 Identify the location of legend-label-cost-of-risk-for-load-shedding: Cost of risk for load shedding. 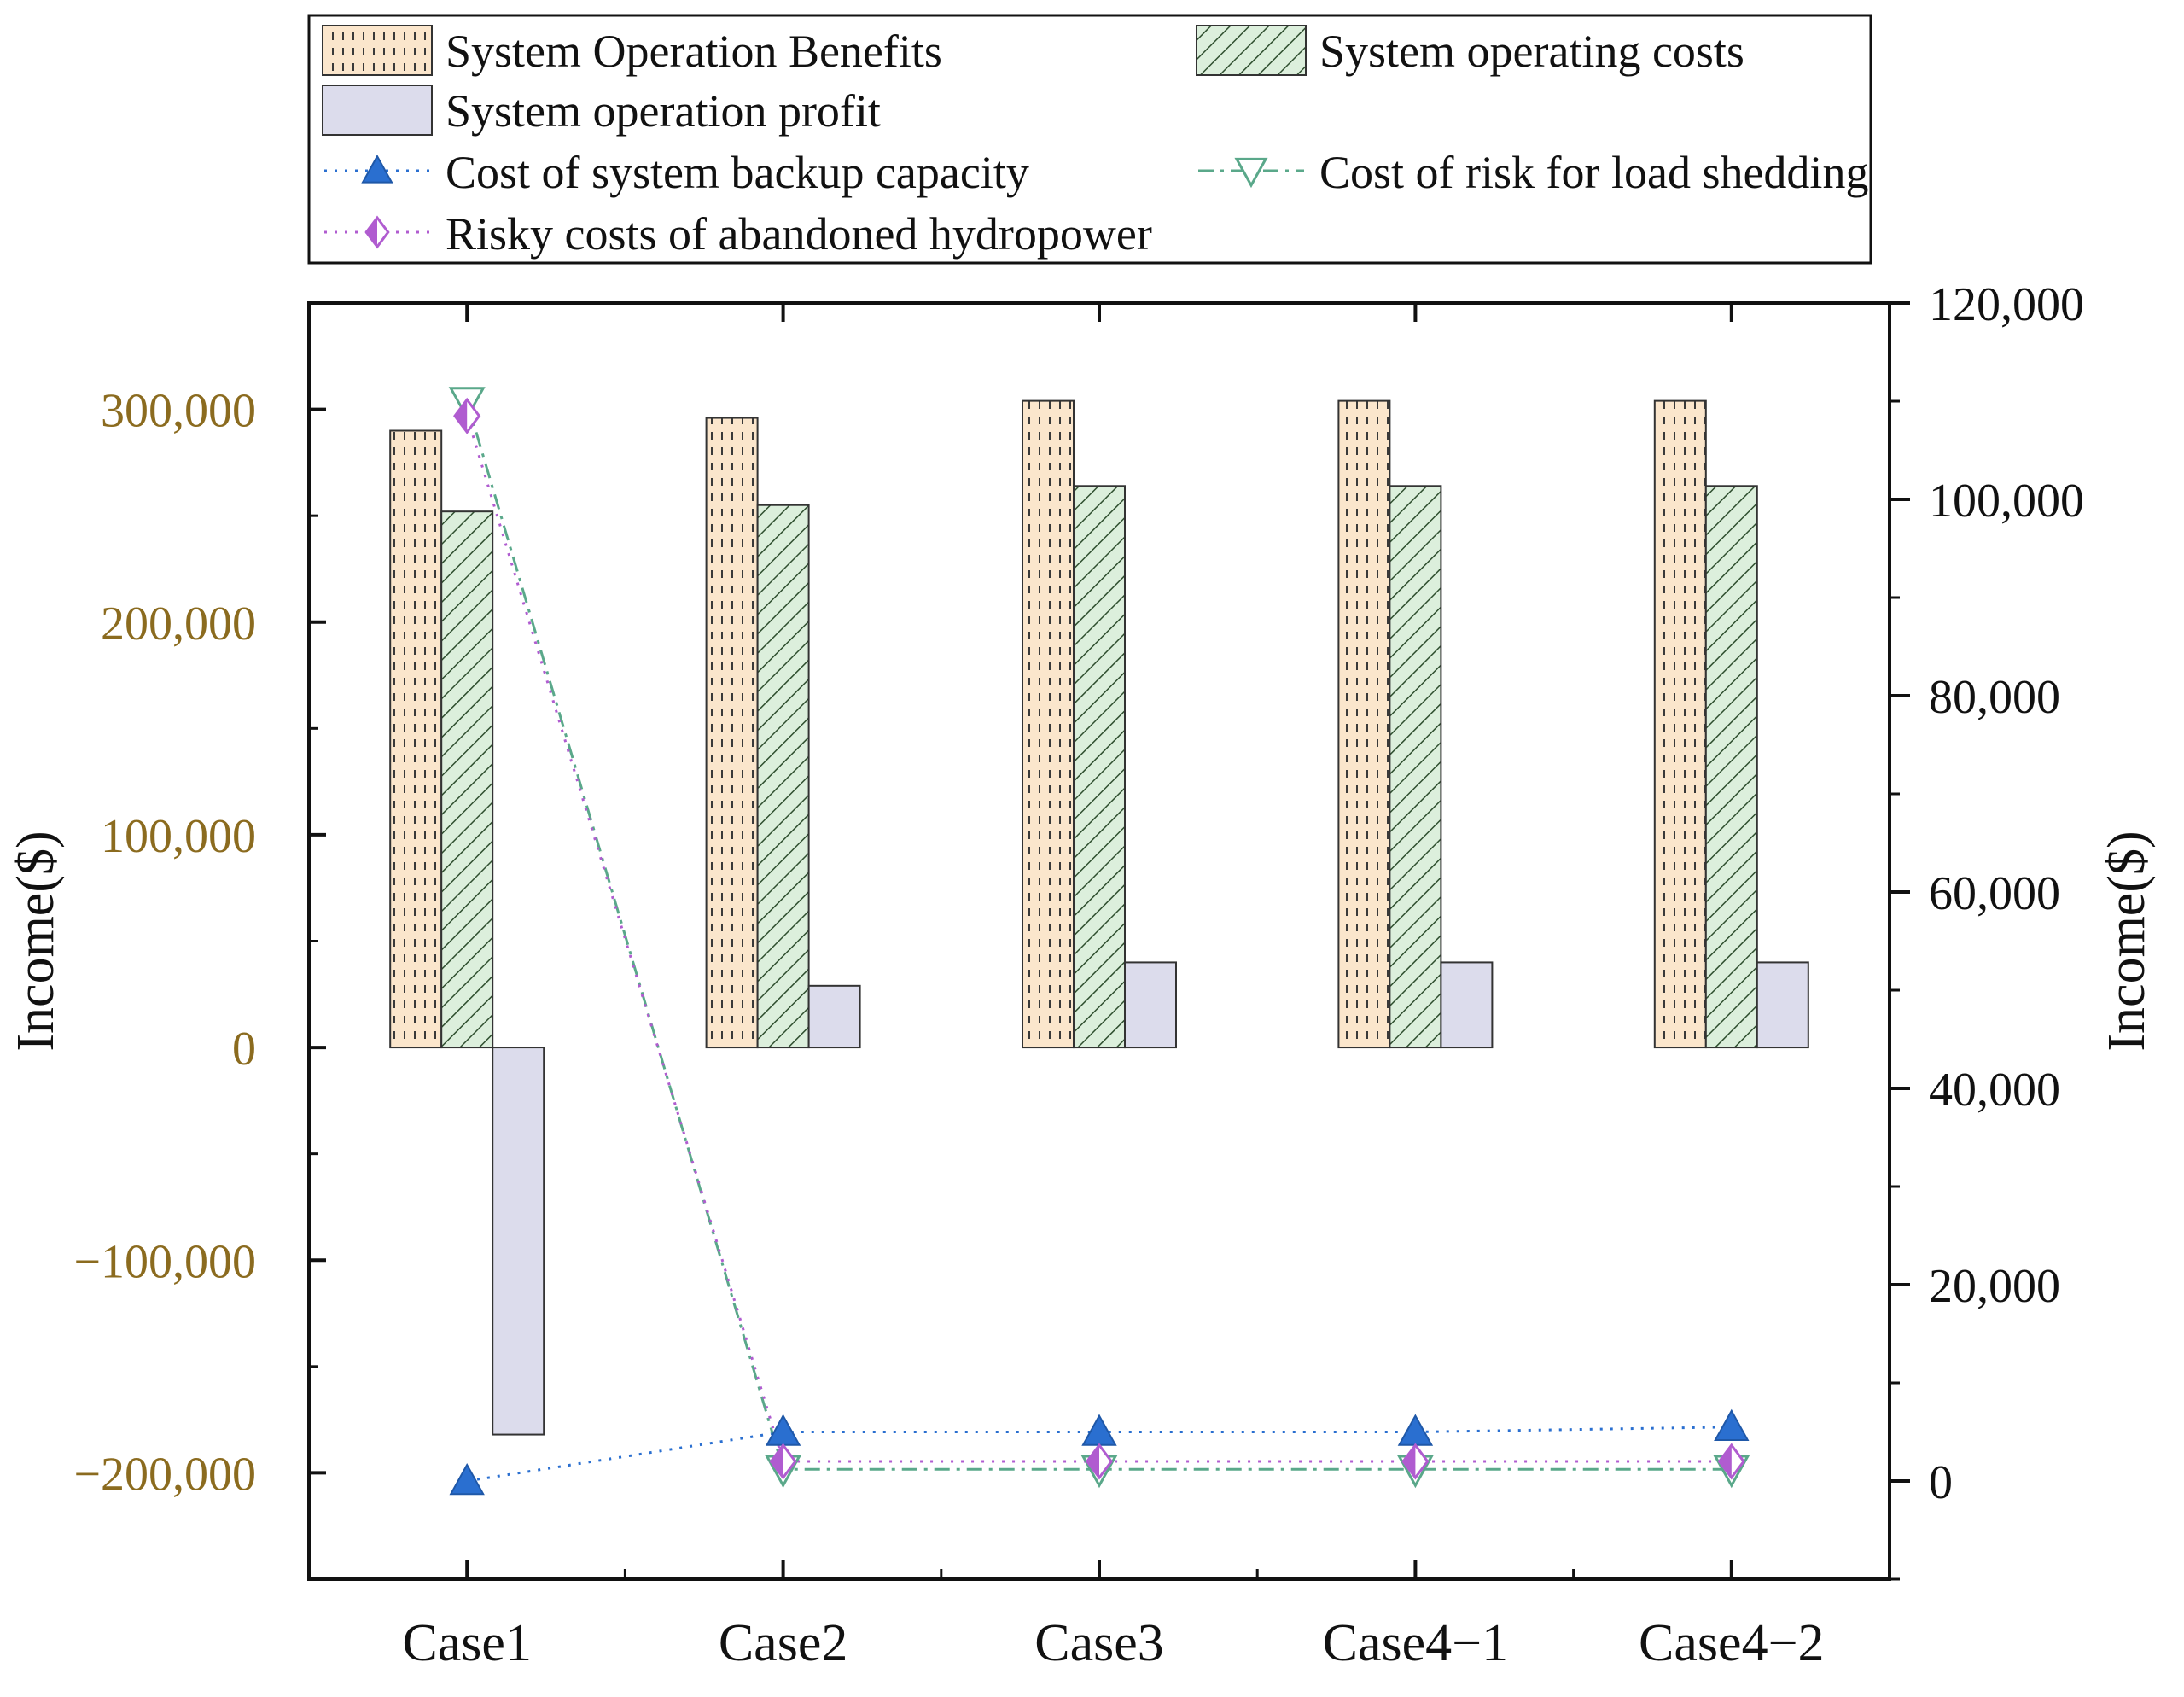
(1593, 172).